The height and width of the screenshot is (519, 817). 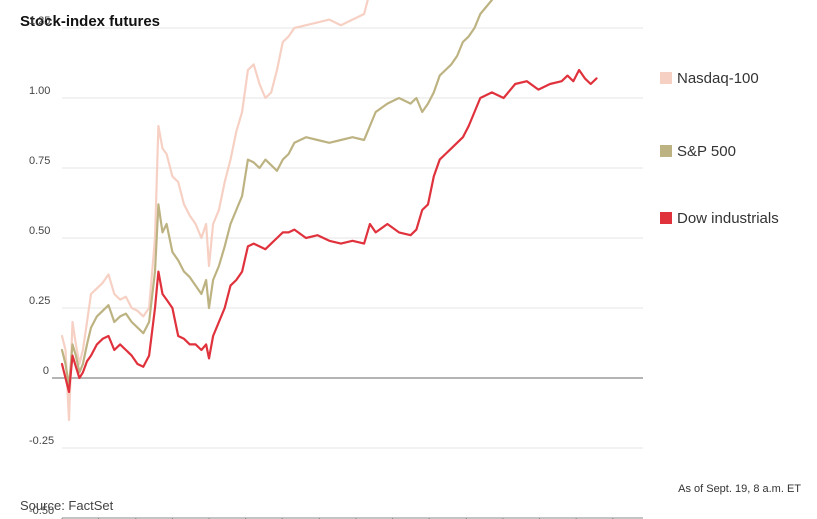 I want to click on y-tick-label: 0.25, so click(x=39, y=301).